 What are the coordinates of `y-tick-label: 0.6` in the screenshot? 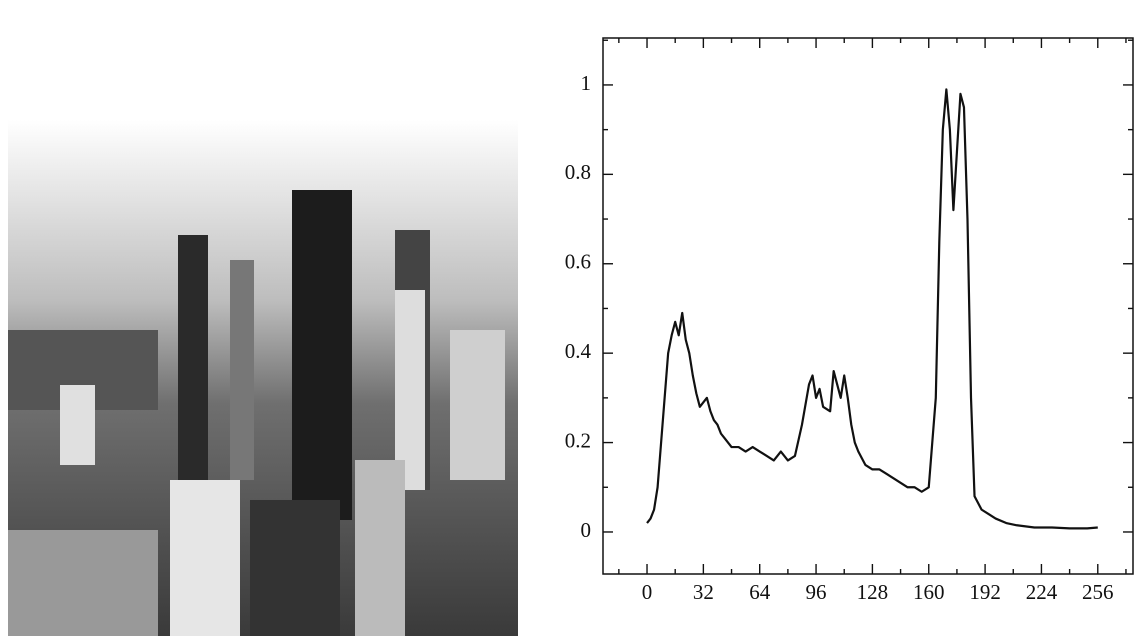 It's located at (578, 262).